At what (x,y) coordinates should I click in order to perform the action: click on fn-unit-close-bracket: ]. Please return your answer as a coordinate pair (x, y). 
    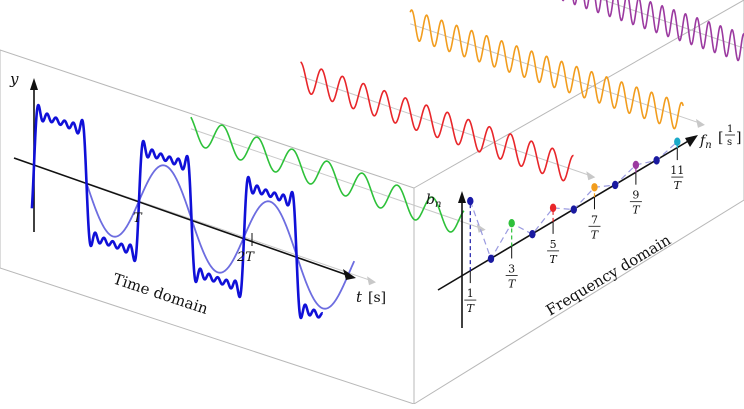
    Looking at the image, I should click on (738, 138).